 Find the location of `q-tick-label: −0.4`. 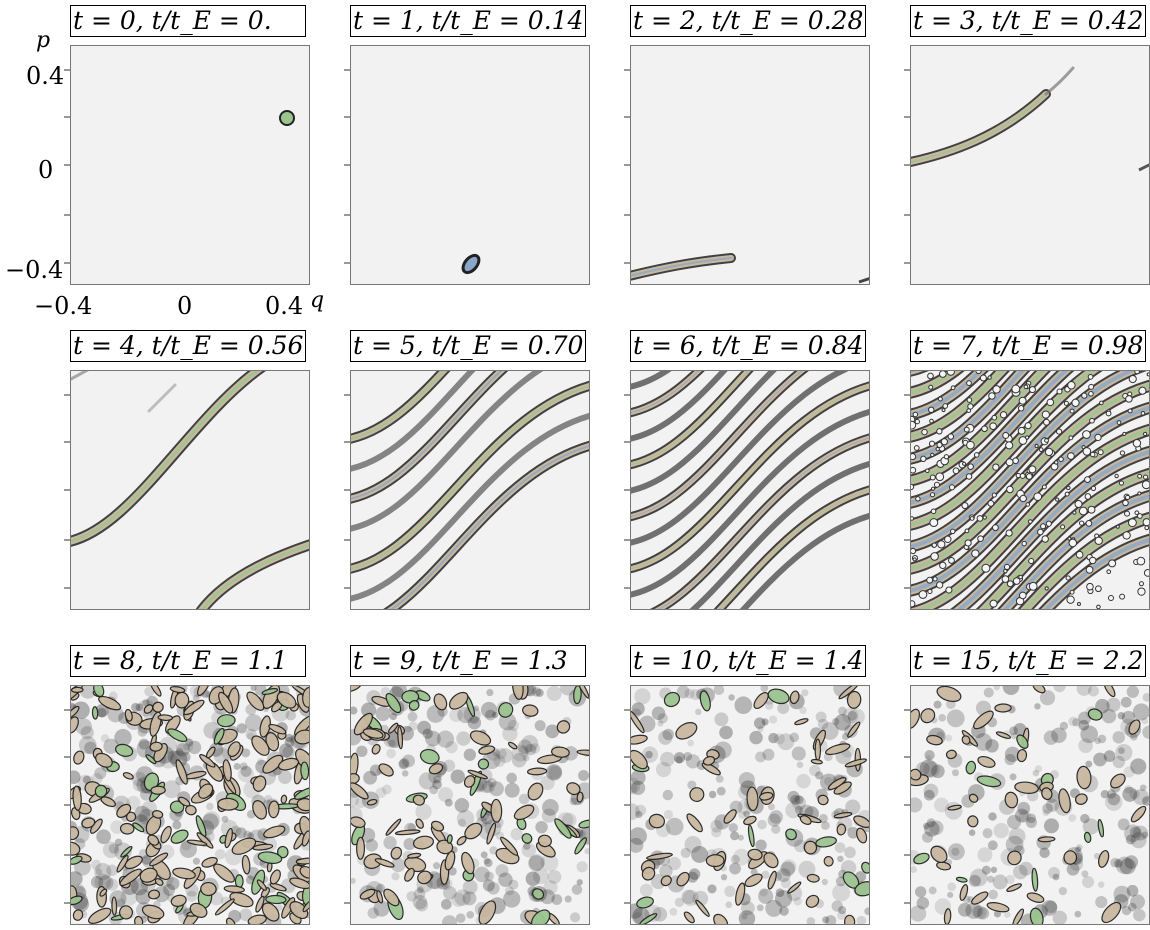

q-tick-label: −0.4 is located at coordinates (63, 306).